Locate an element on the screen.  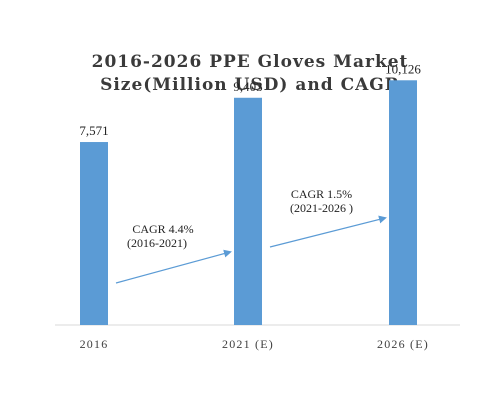
data-label-3: 10,126 is located at coordinates (403, 68).